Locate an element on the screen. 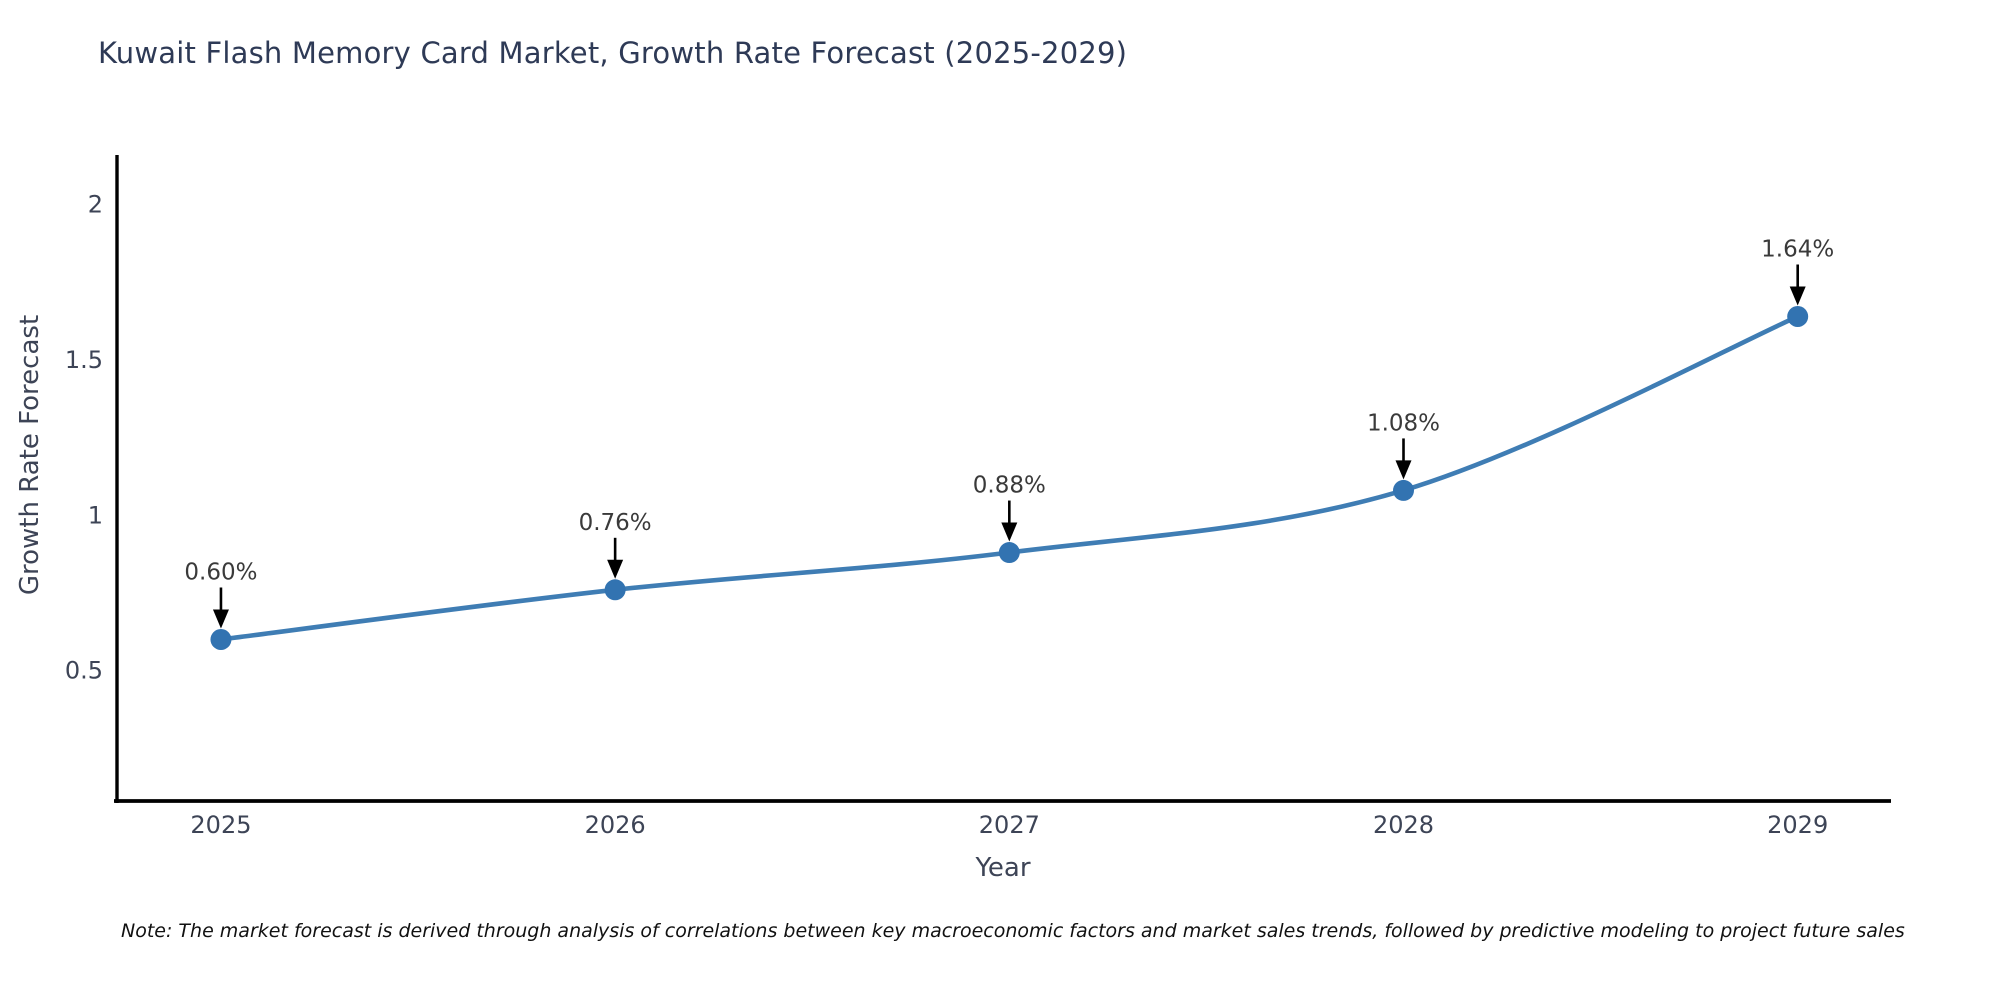 The height and width of the screenshot is (1000, 2000). data-point-label: 0.88% is located at coordinates (1009, 486).